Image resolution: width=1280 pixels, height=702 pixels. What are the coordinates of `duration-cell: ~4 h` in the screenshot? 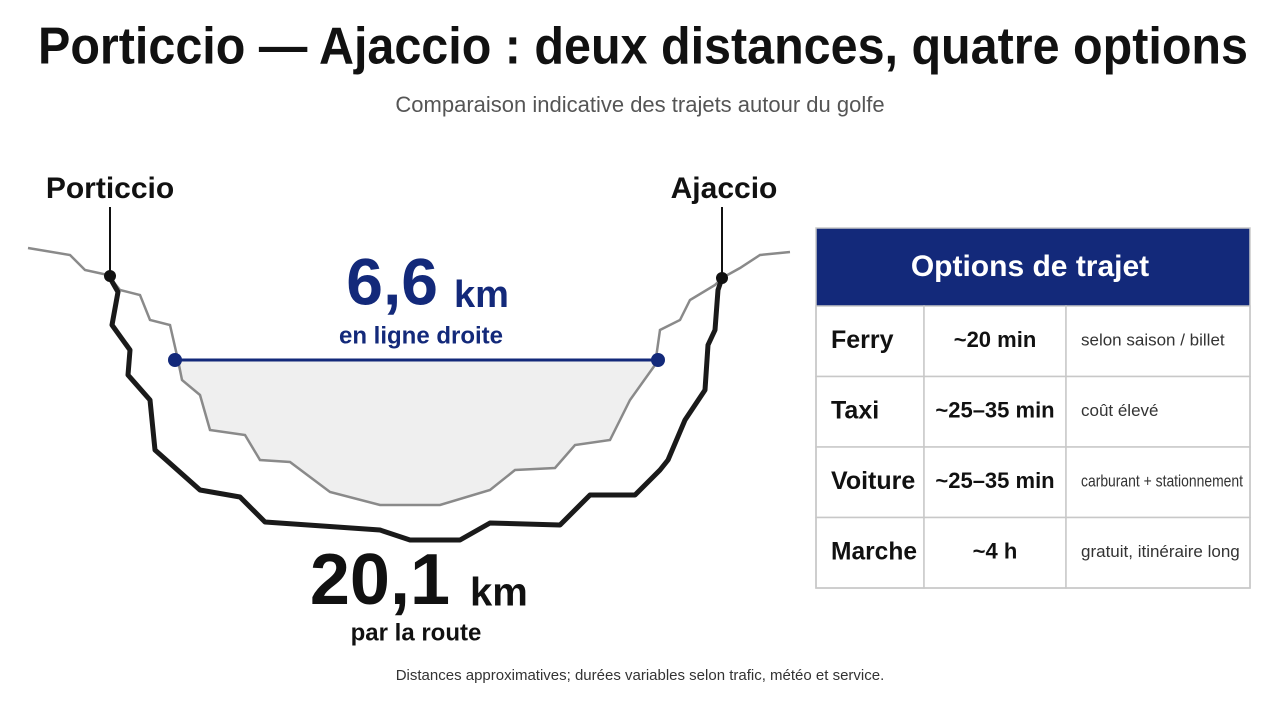 It's located at (995, 551).